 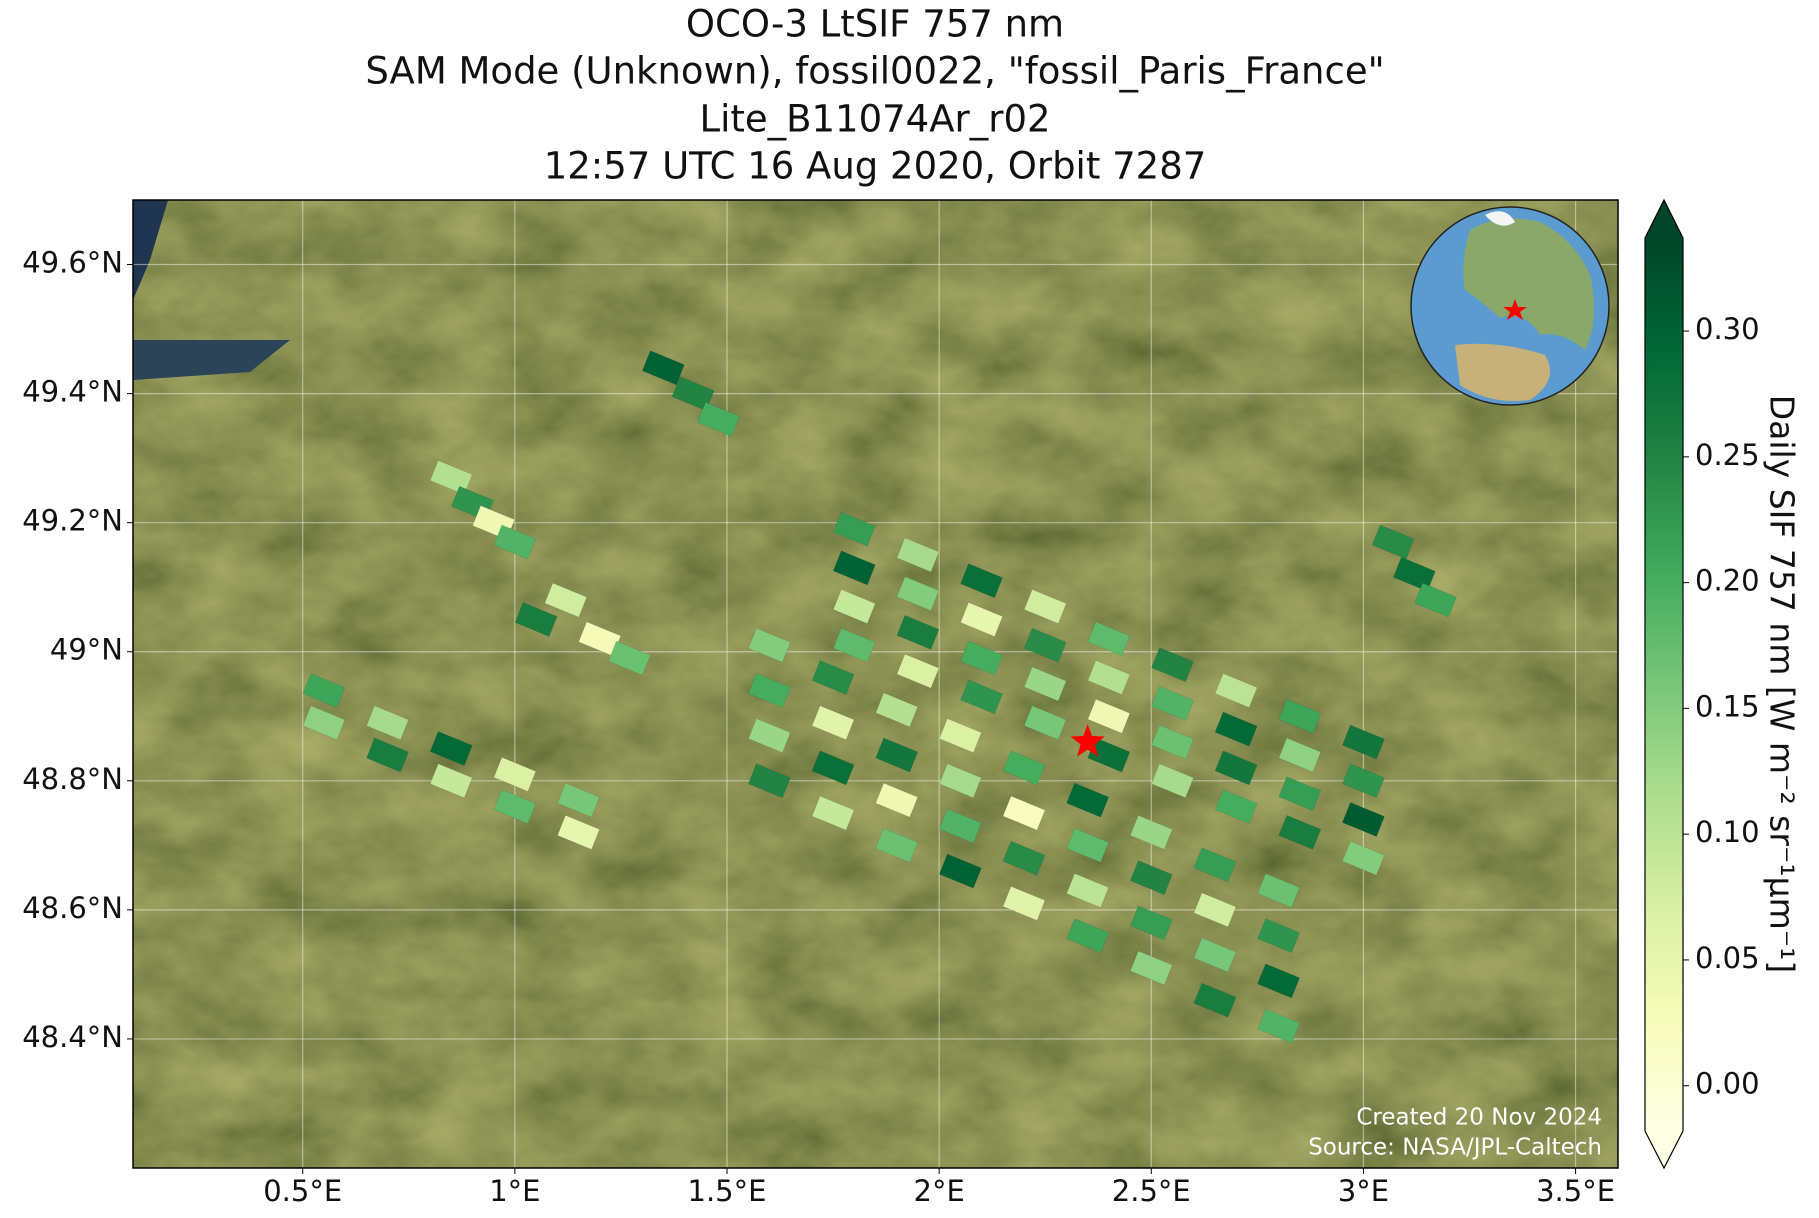 What do you see at coordinates (1664, 684) in the screenshot?
I see `colorbar-body` at bounding box center [1664, 684].